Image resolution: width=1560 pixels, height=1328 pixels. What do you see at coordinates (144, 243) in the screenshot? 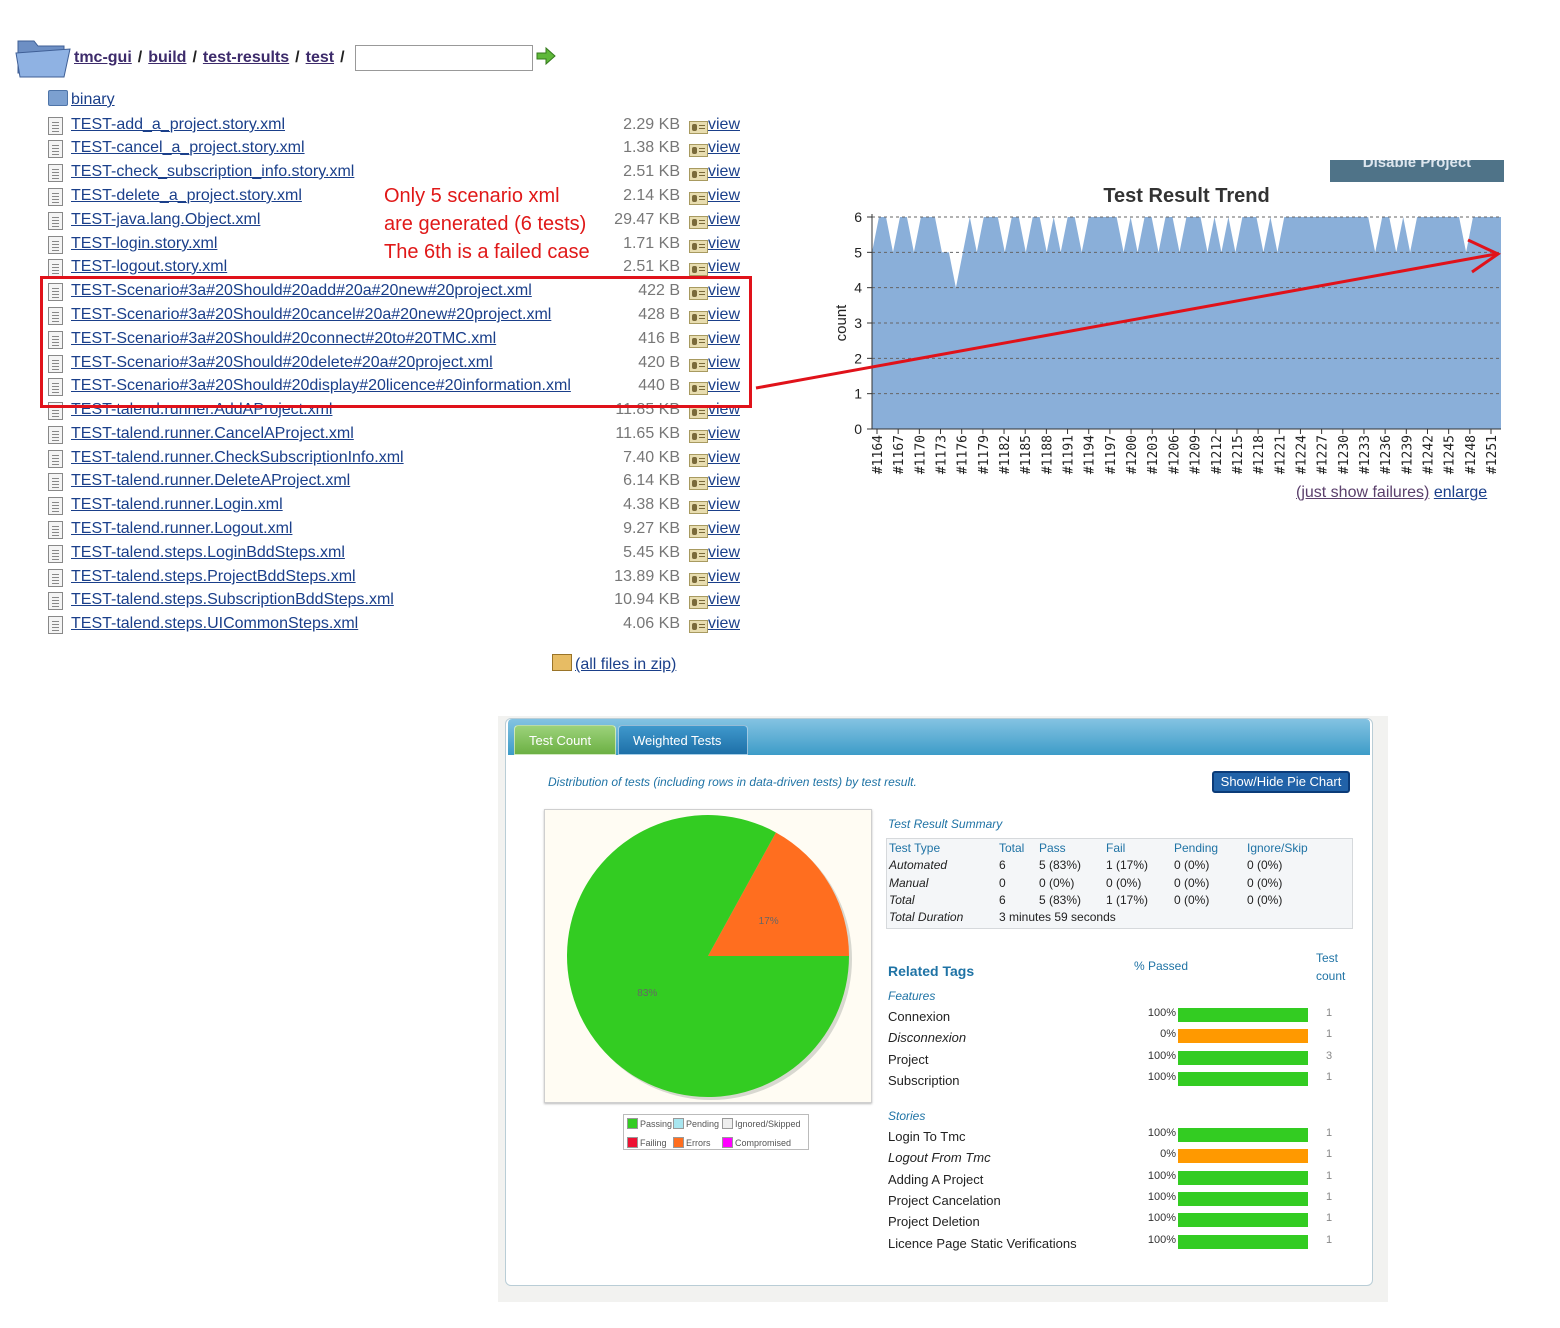
I see `file-link: TEST-login.story.xml` at bounding box center [144, 243].